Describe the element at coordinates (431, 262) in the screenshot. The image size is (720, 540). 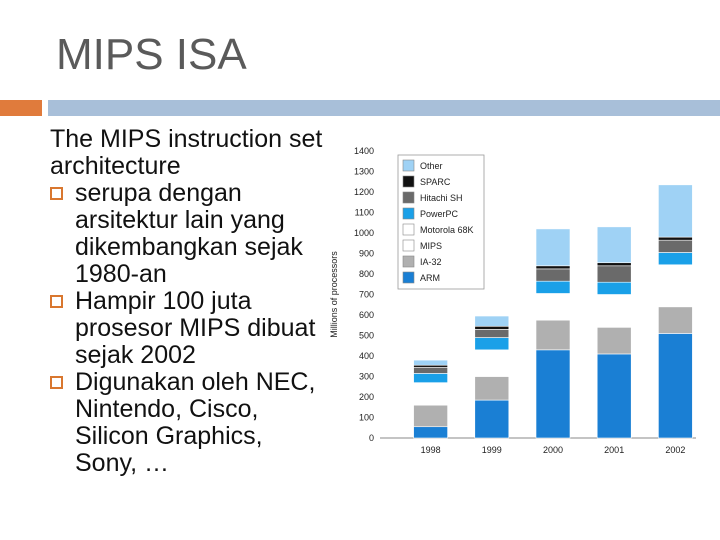
I see `legend-label: IA-32` at that location.